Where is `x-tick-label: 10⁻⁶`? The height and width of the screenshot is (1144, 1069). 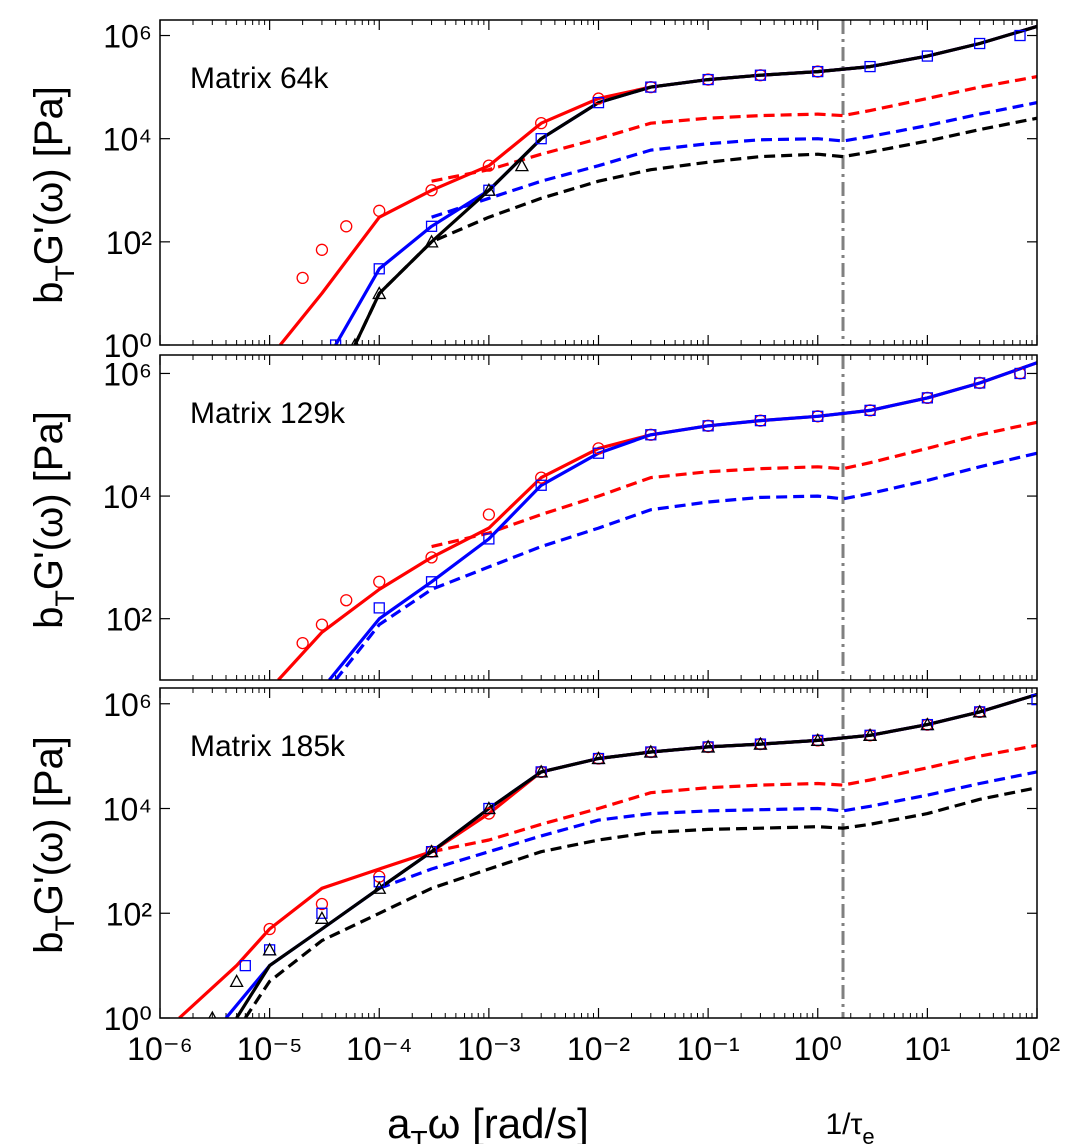 x-tick-label: 10⁻⁶ is located at coordinates (160, 1049).